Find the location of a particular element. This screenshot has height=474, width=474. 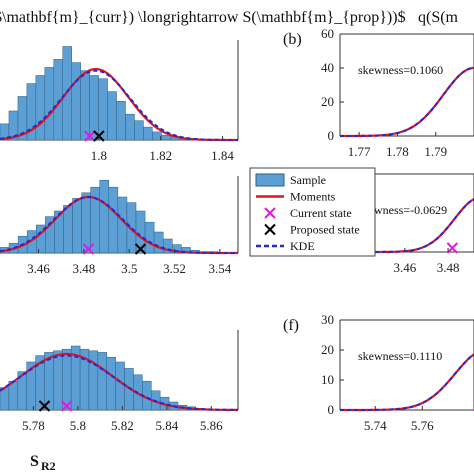

left-2-kde-curve is located at coordinates (119, 225).